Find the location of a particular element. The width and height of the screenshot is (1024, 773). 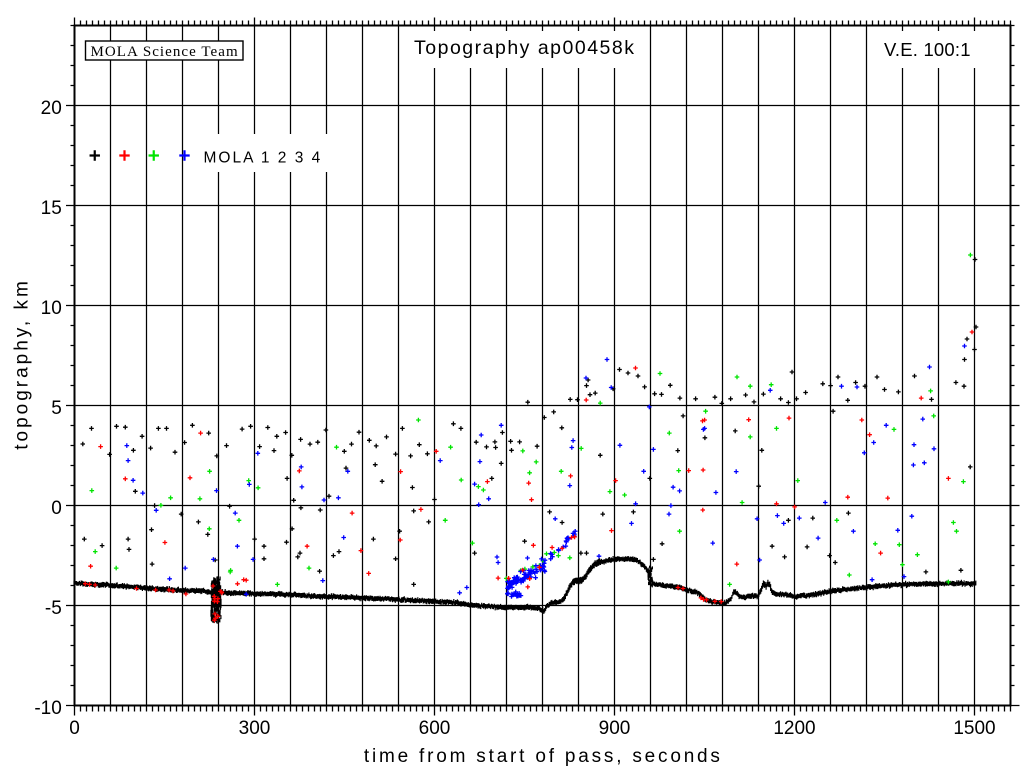

svg-text: topography, km is located at coordinates (22, 364).